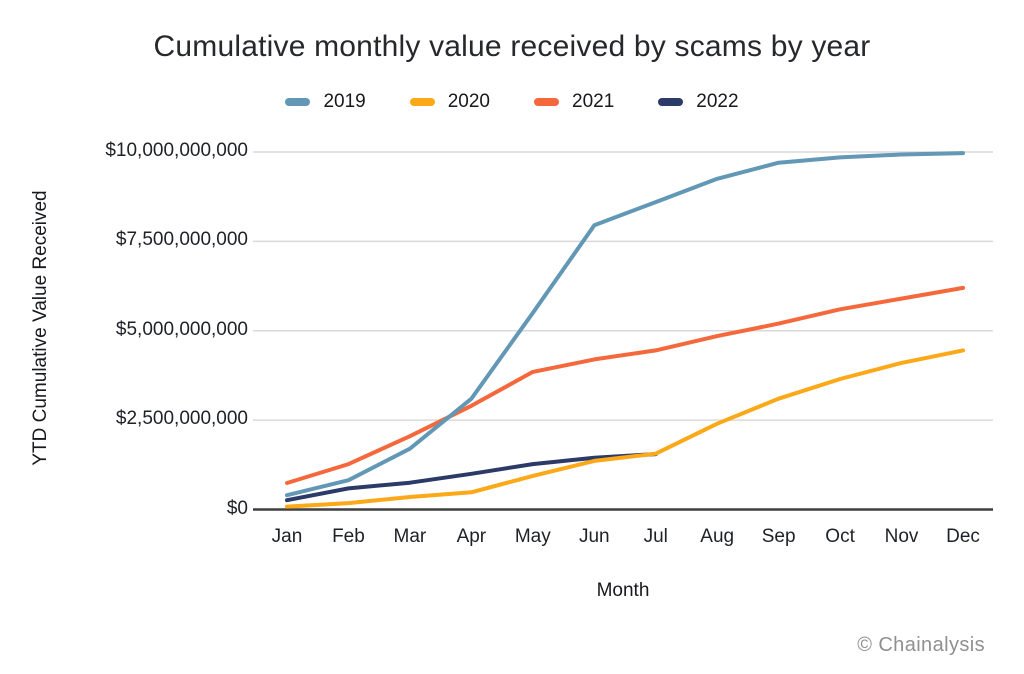 This screenshot has width=1024, height=674. I want to click on legend-label: 2022, so click(717, 101).